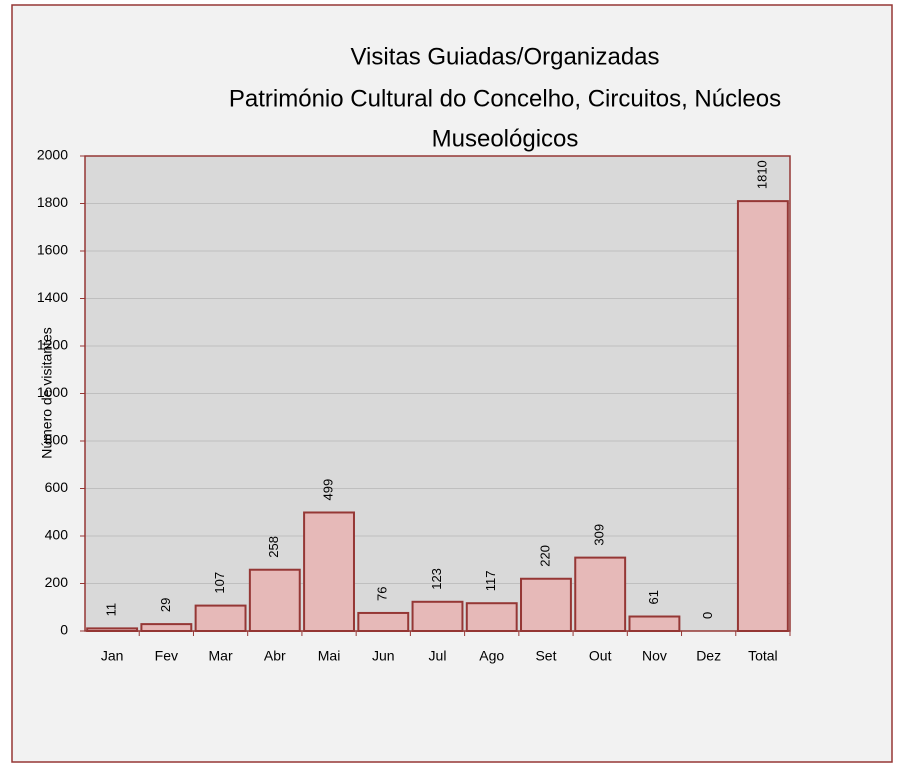  I want to click on value-label: 117, so click(490, 580).